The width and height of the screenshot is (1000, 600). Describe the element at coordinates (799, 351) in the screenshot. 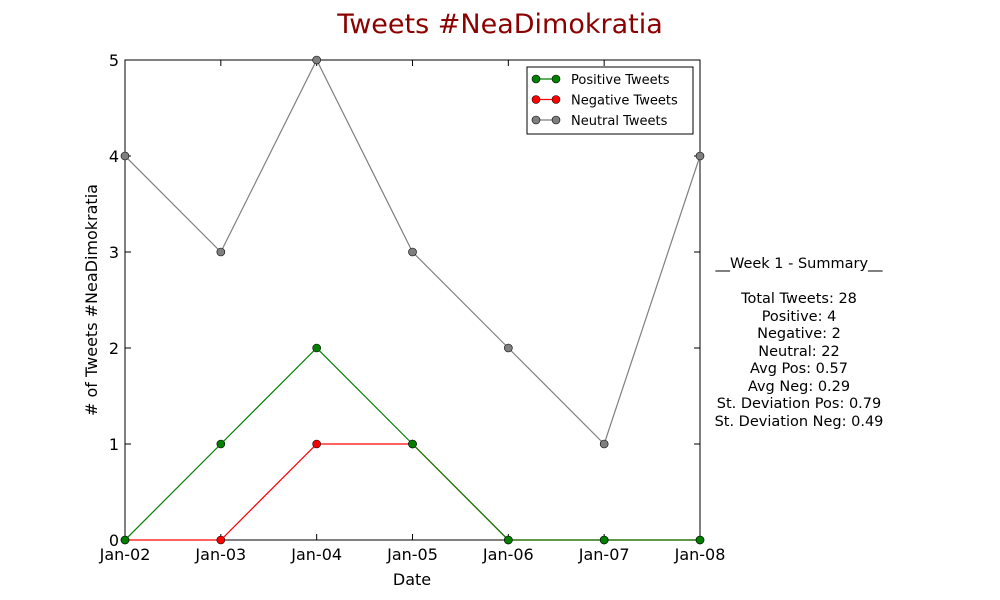

I see `summary-neutral: Neutral: 22` at that location.